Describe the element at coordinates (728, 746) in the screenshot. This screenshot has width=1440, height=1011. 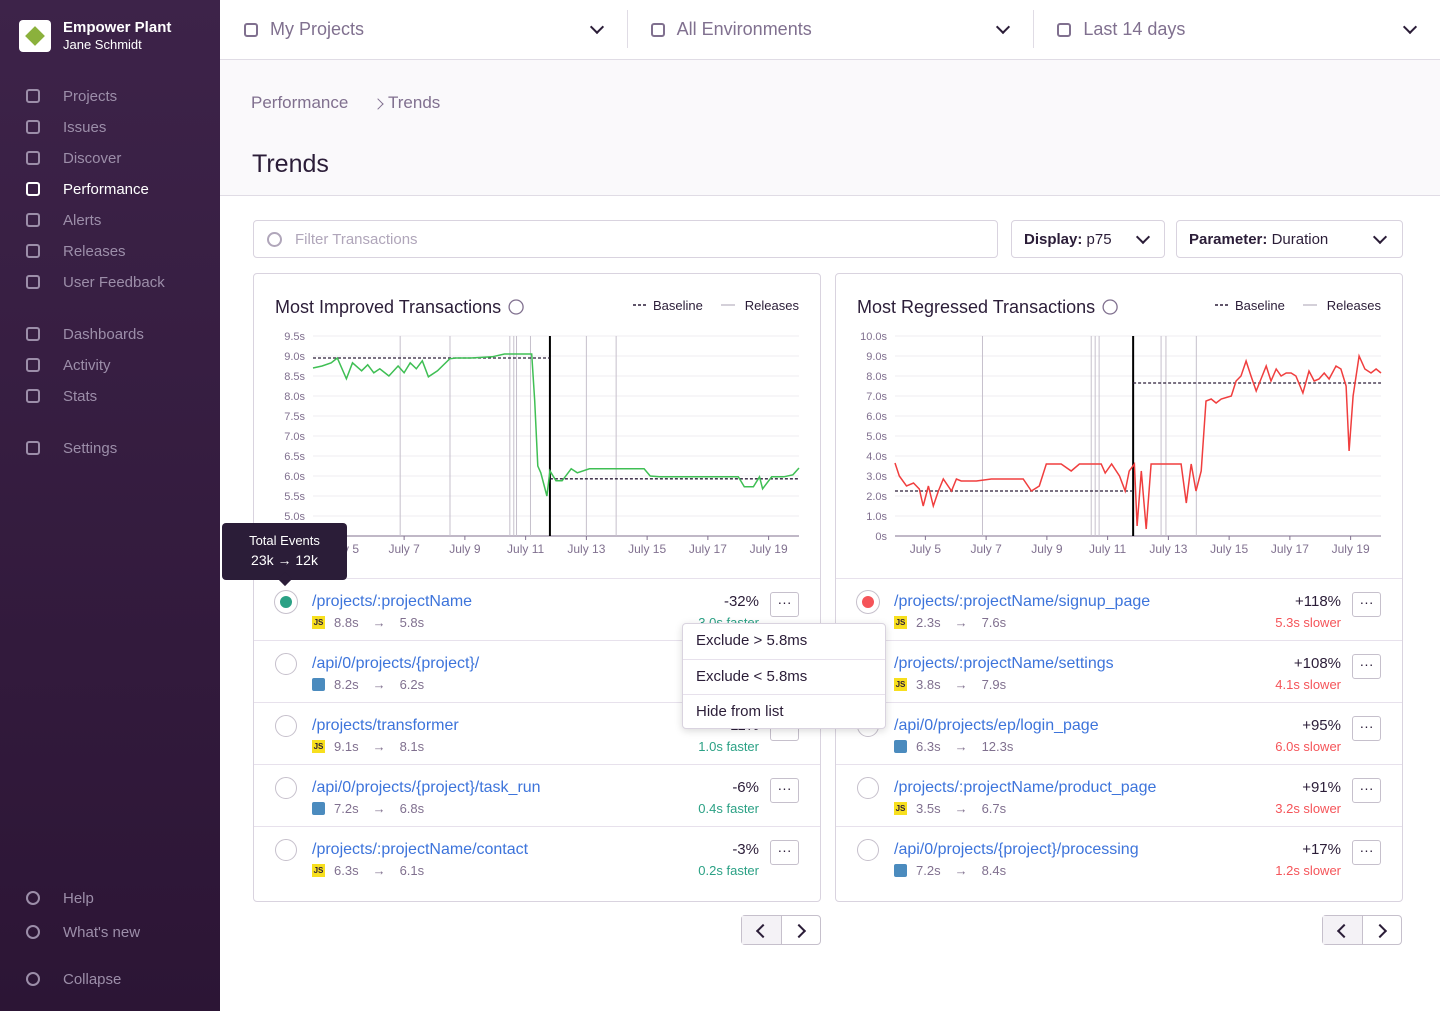
I see `duration-delta: 1.0s faster` at that location.